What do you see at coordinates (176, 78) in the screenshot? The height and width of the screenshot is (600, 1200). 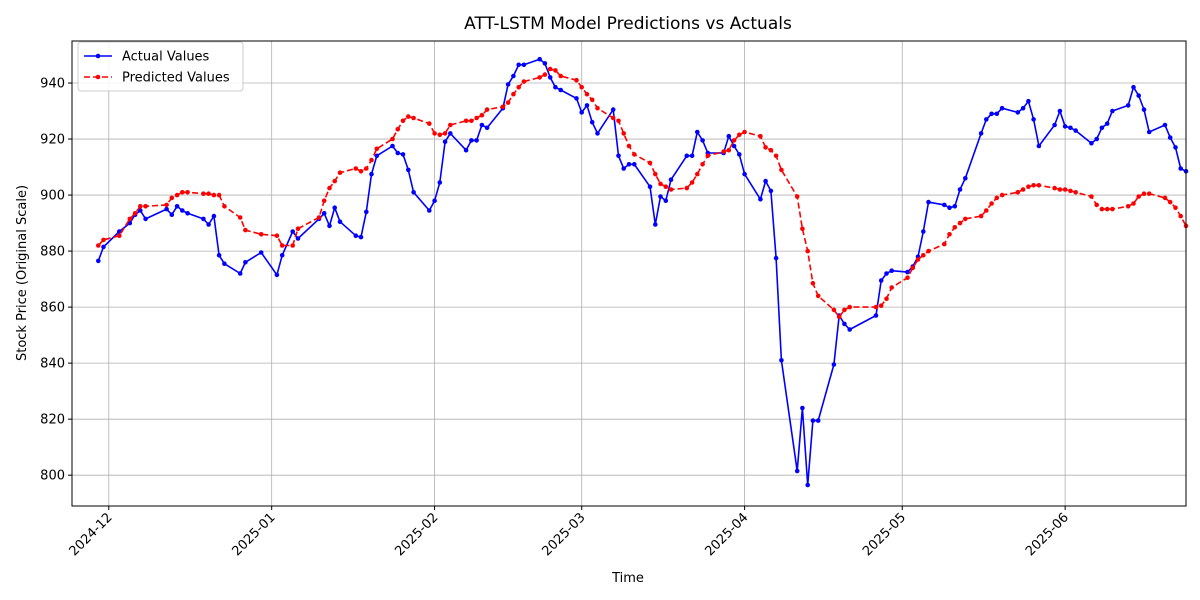 I see `legend-label: Predicted Values` at bounding box center [176, 78].